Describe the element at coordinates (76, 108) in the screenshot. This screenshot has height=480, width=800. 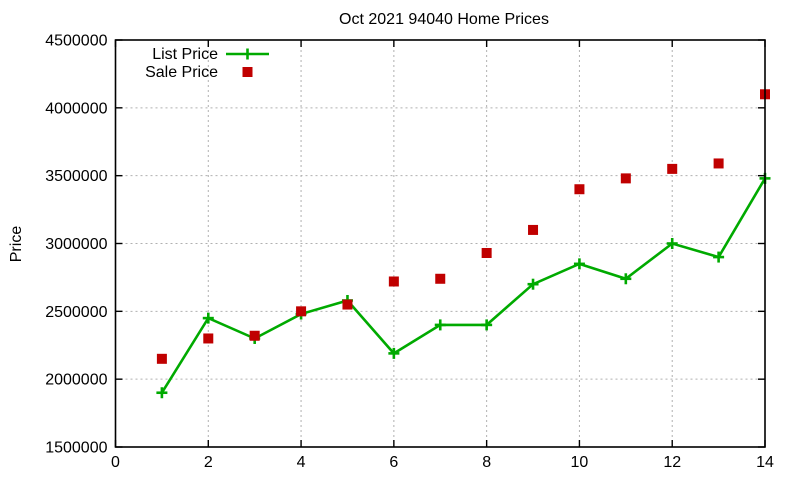
I see `y-tick-label: 4000000` at that location.